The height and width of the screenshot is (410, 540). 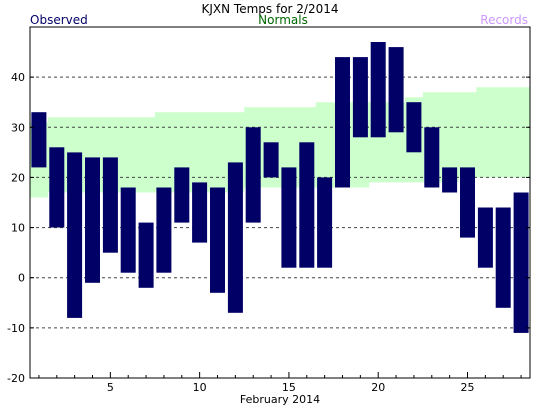 What do you see at coordinates (16, 328) in the screenshot?
I see `y-tick-label--10: -10` at bounding box center [16, 328].